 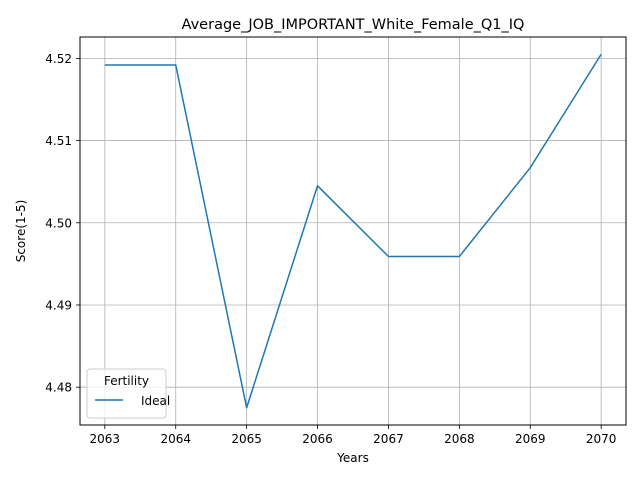 What do you see at coordinates (353, 435) in the screenshot?
I see `x-axis: 2063 2064 2065 2066 2067 2068 2069 2070` at bounding box center [353, 435].